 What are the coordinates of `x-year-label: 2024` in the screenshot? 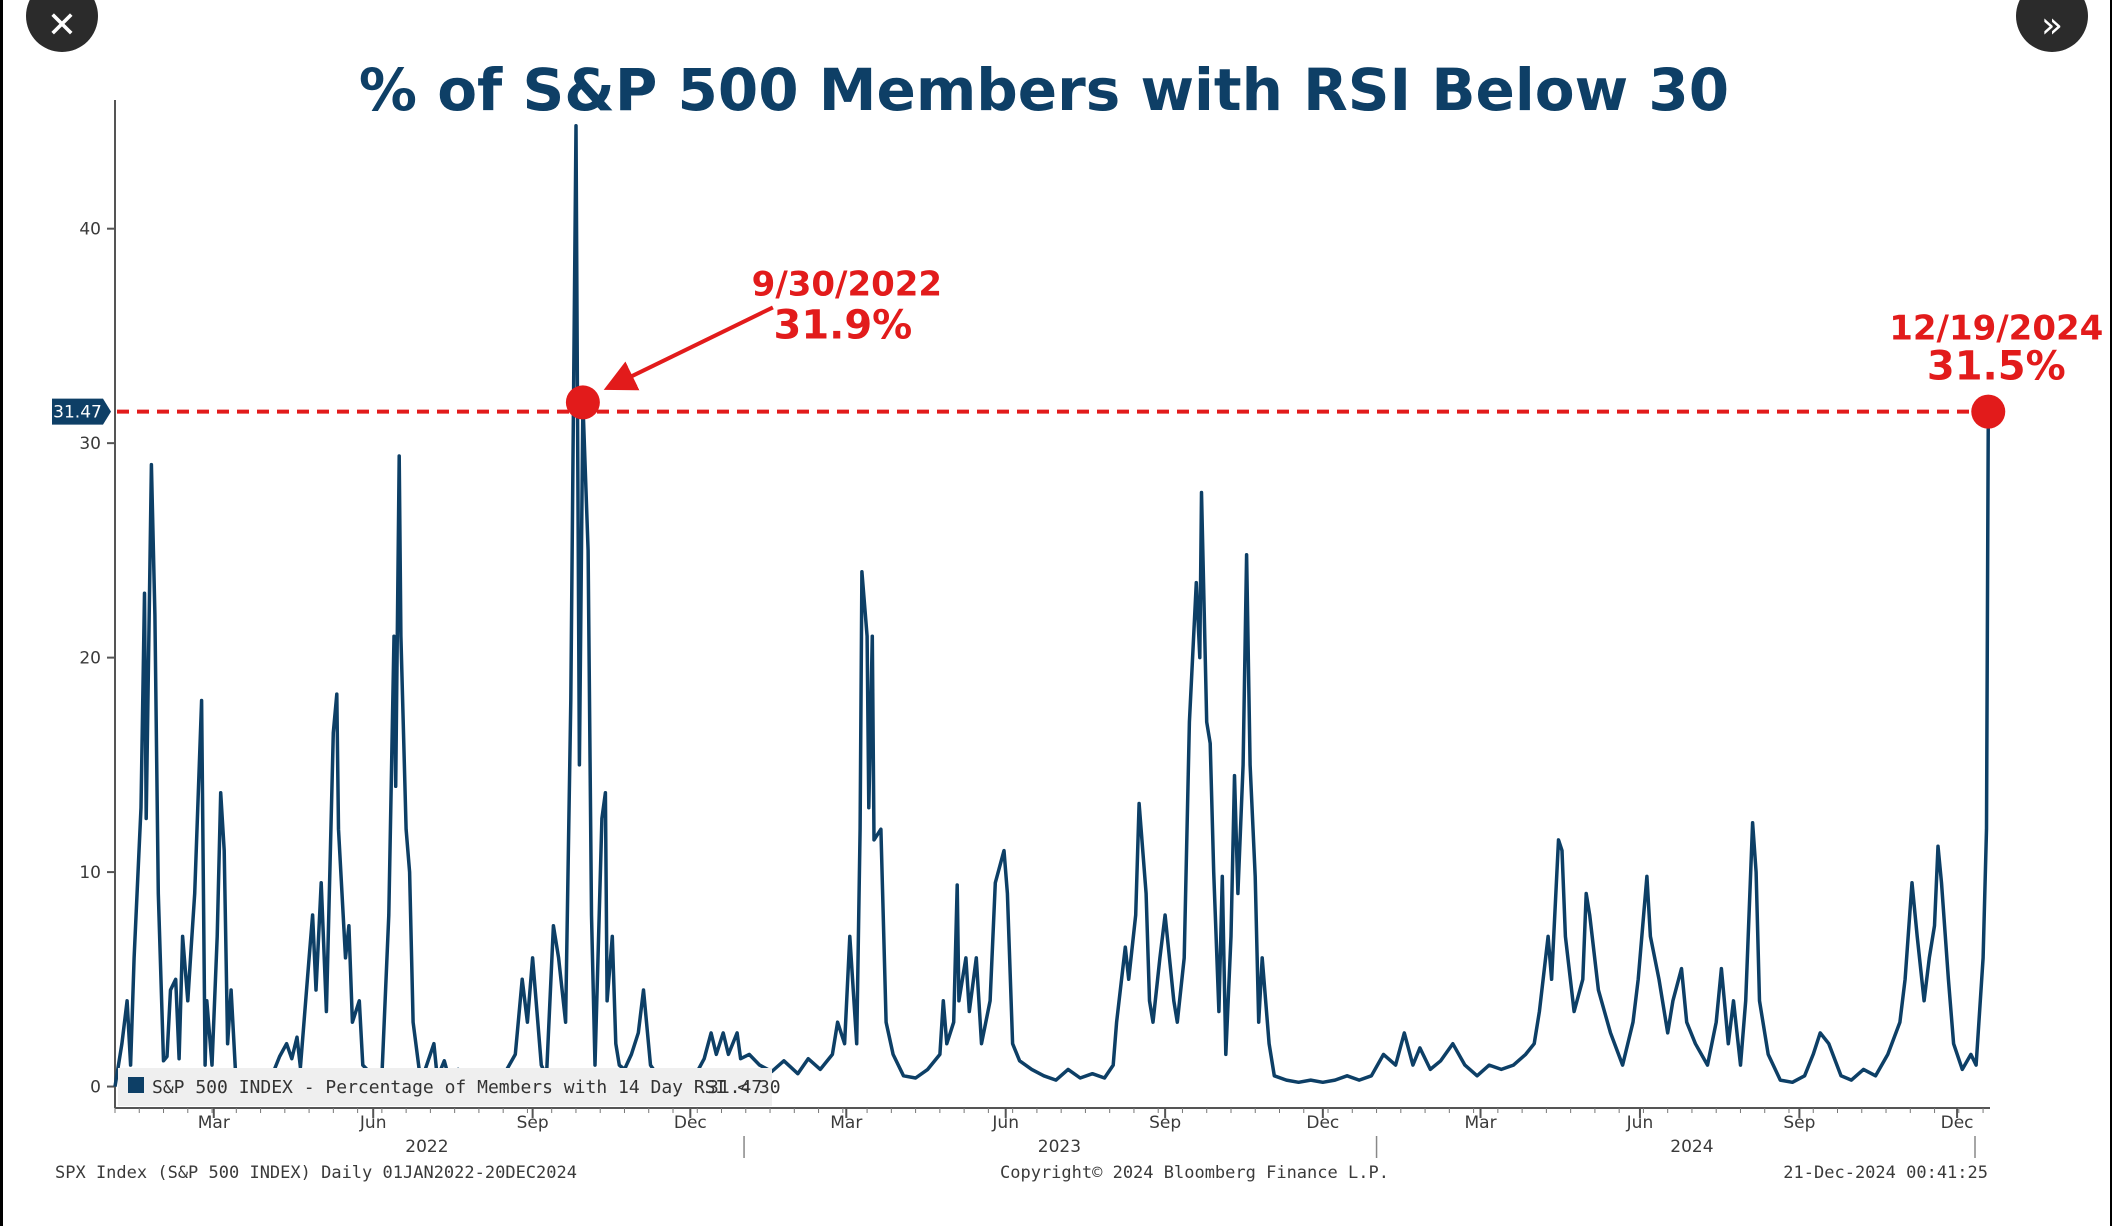 It's located at (1691, 1147).